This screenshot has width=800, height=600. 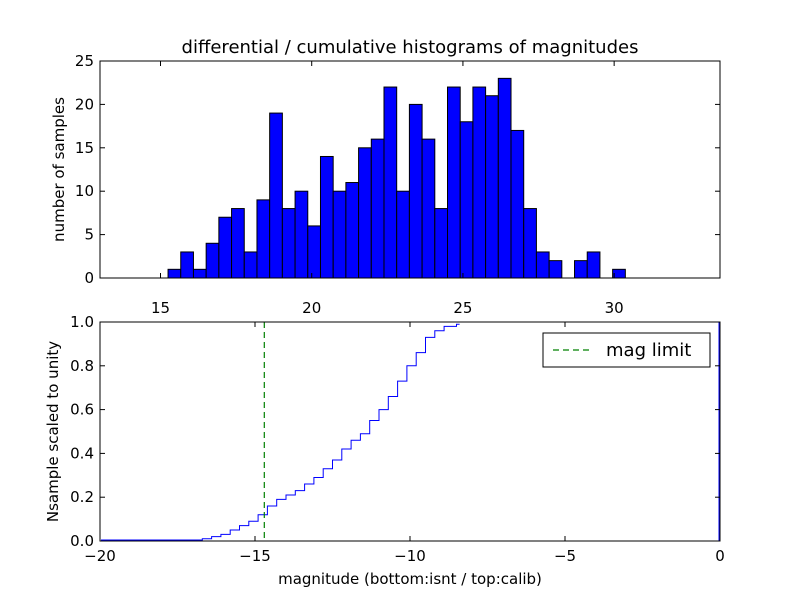 I want to click on legend-box, so click(x=626, y=350).